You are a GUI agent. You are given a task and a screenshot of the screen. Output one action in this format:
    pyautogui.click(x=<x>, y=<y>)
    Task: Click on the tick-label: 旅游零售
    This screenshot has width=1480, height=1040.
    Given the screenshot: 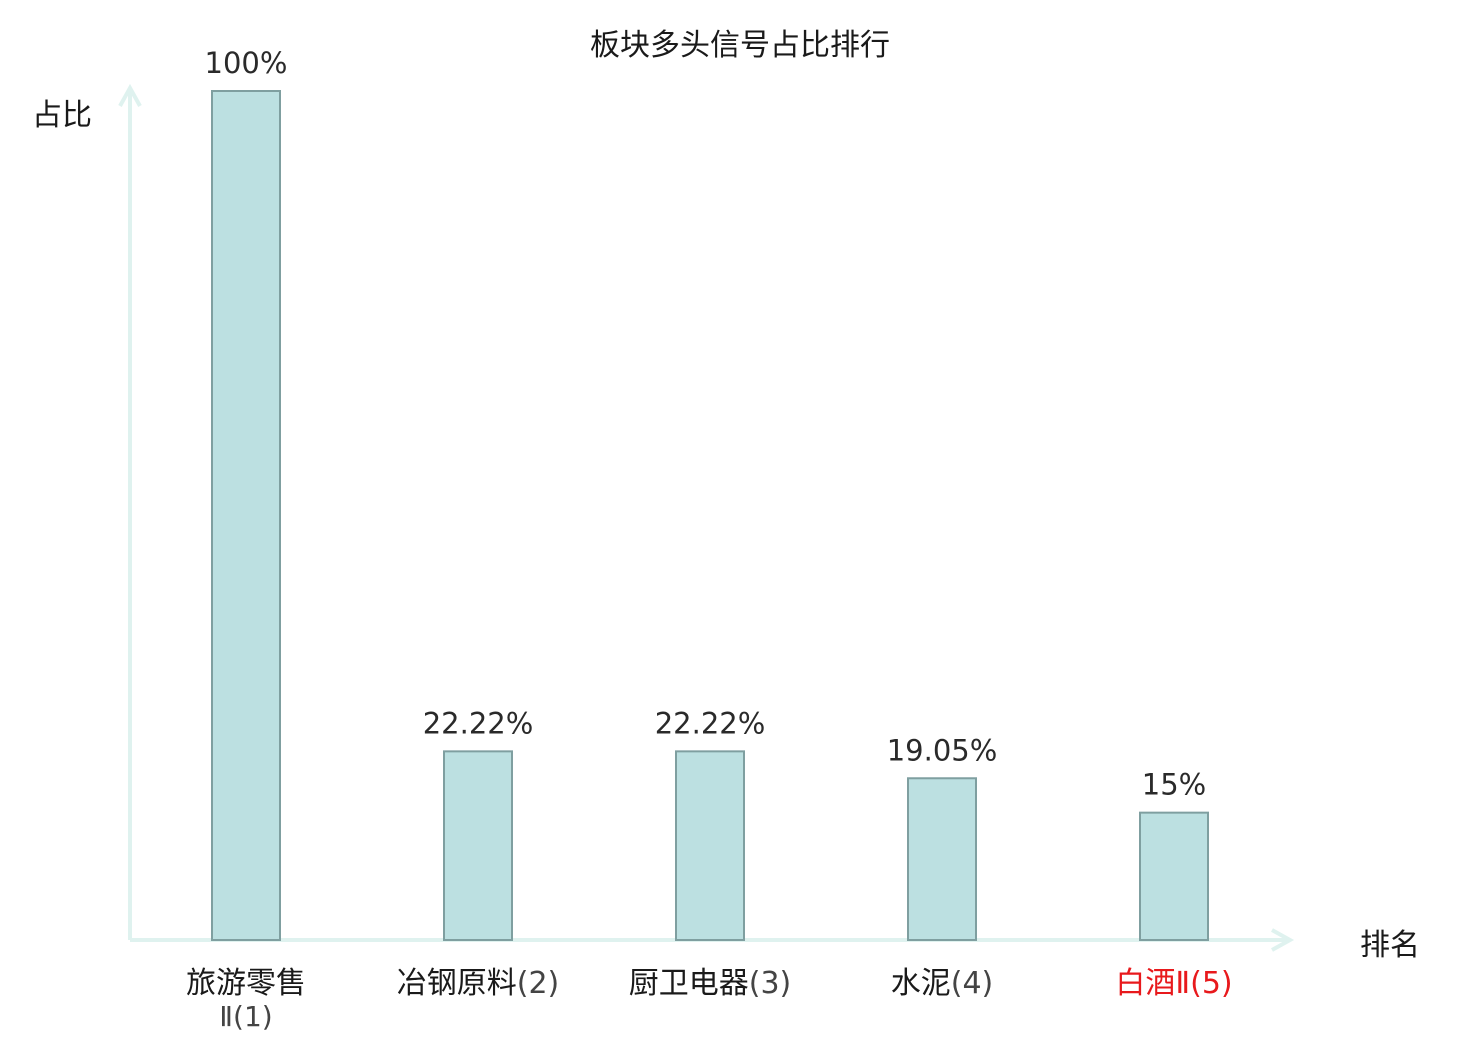 What is the action you would take?
    pyautogui.click(x=246, y=983)
    